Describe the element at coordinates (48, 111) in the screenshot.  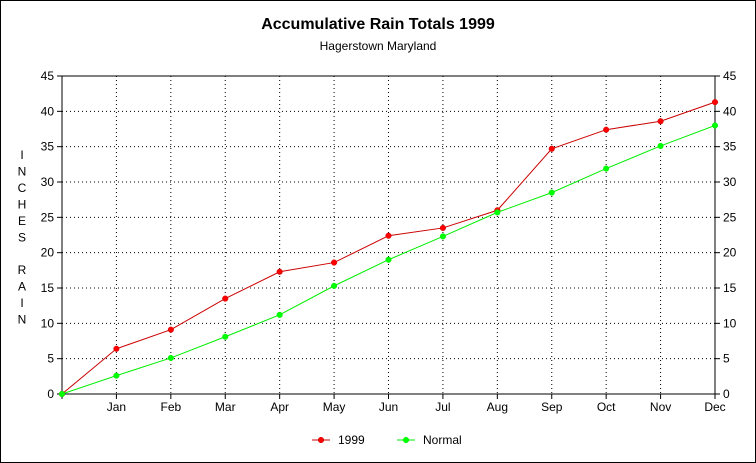
I see `y-tick-label-left: 40` at that location.